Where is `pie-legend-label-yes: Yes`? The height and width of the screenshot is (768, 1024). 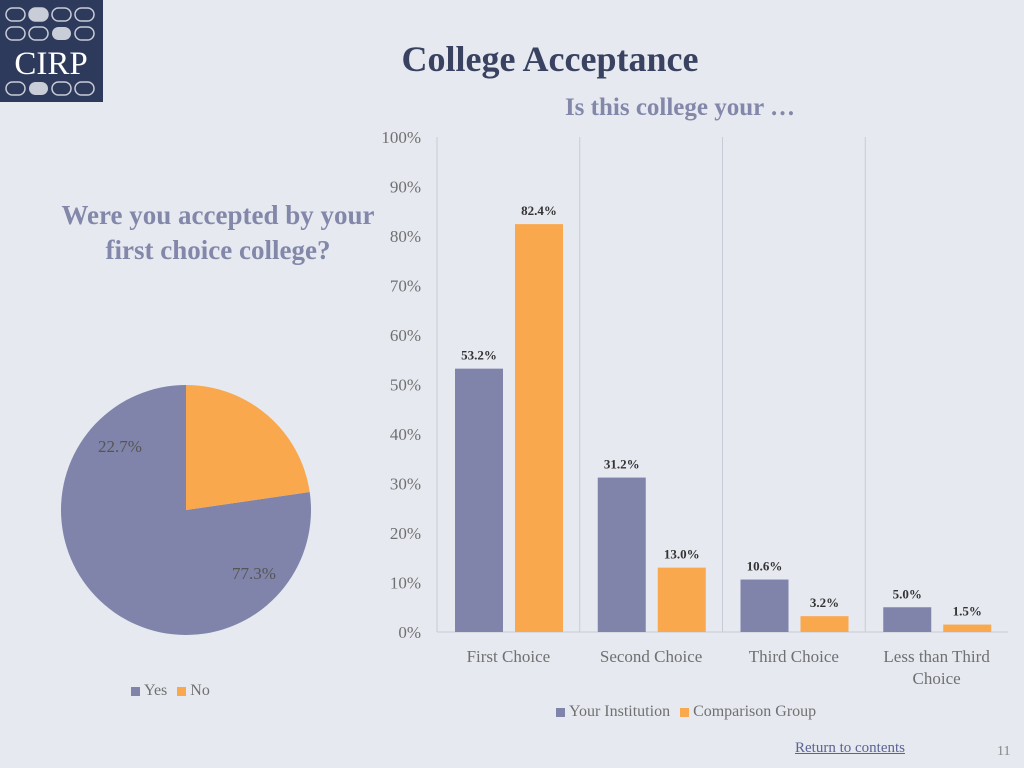 pie-legend-label-yes: Yes is located at coordinates (156, 690).